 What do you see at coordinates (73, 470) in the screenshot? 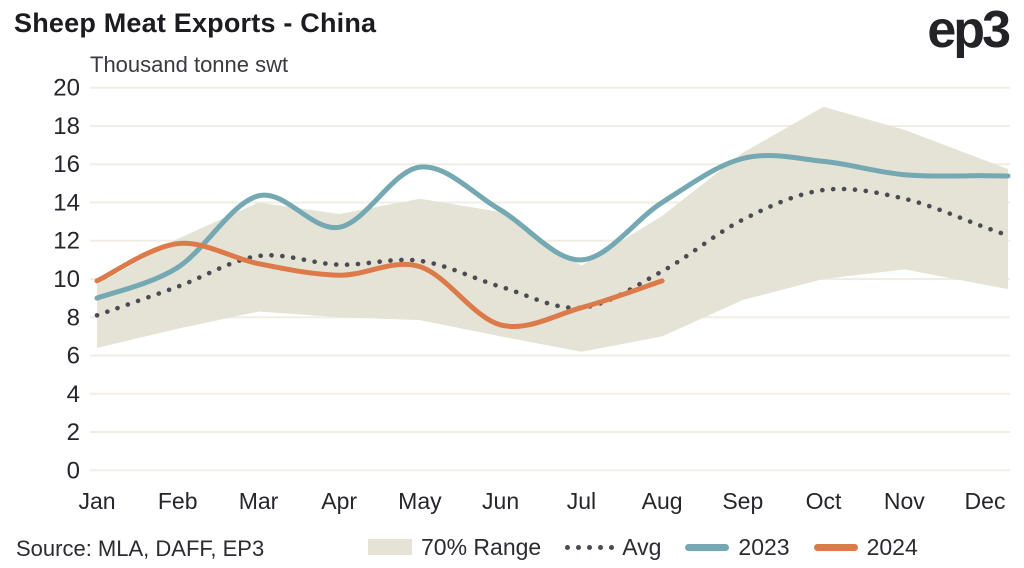
I see `y-tick-label: 0` at bounding box center [73, 470].